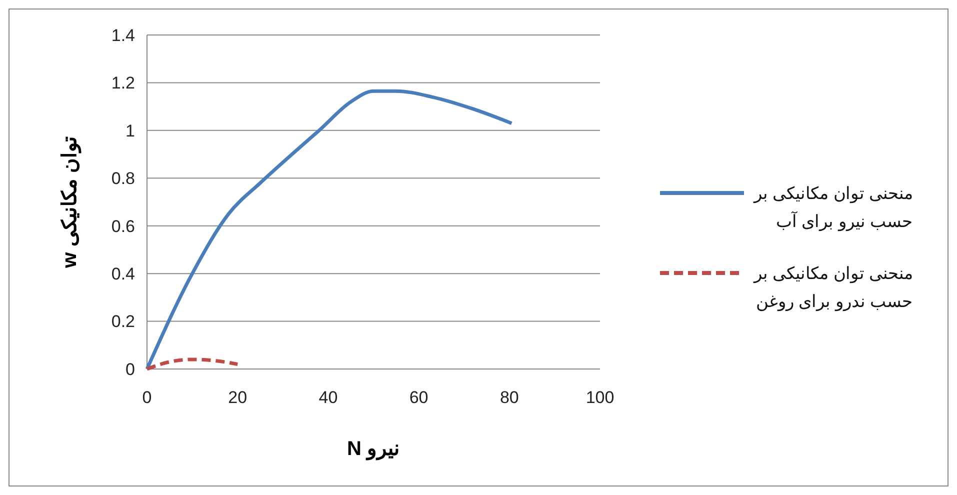 This screenshot has width=957, height=495. Describe the element at coordinates (600, 397) in the screenshot. I see `x-tick-label: 100` at that location.